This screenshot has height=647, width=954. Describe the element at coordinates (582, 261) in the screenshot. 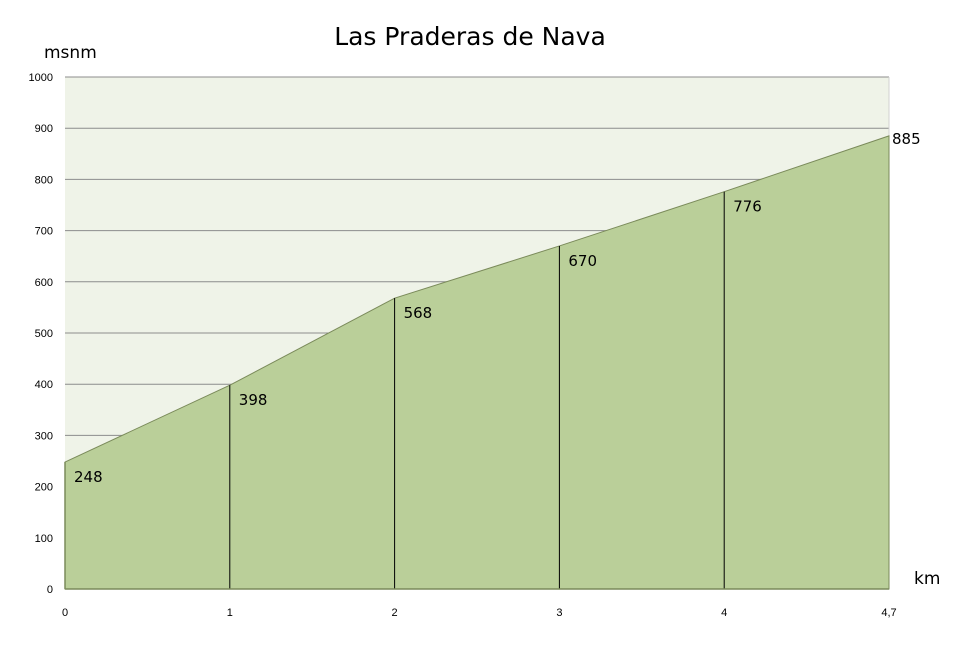

I see `data-label: 670` at that location.